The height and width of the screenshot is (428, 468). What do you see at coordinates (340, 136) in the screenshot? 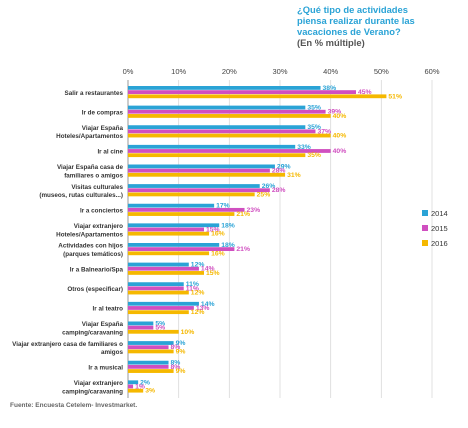
I see `data-label-2016: 40%` at bounding box center [340, 136].